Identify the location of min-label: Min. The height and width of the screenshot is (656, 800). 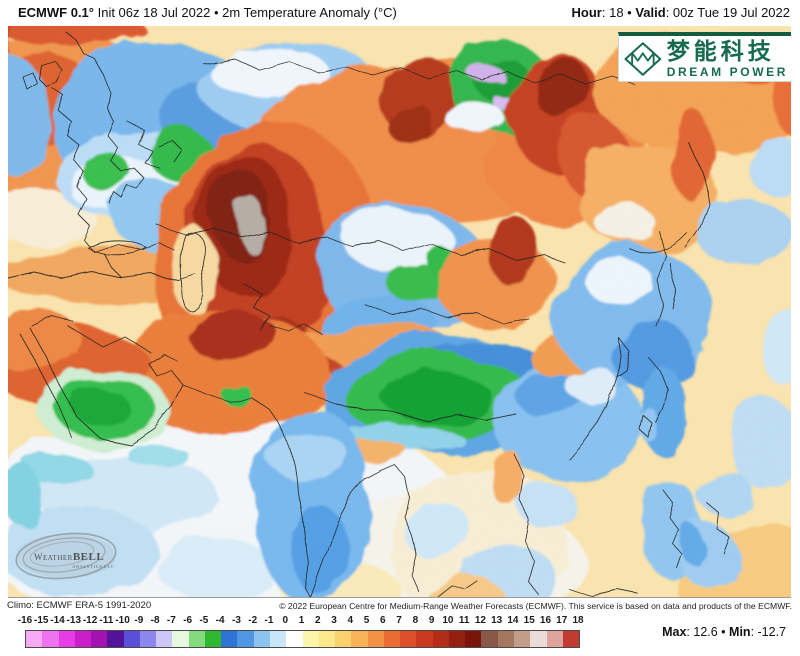
(740, 632).